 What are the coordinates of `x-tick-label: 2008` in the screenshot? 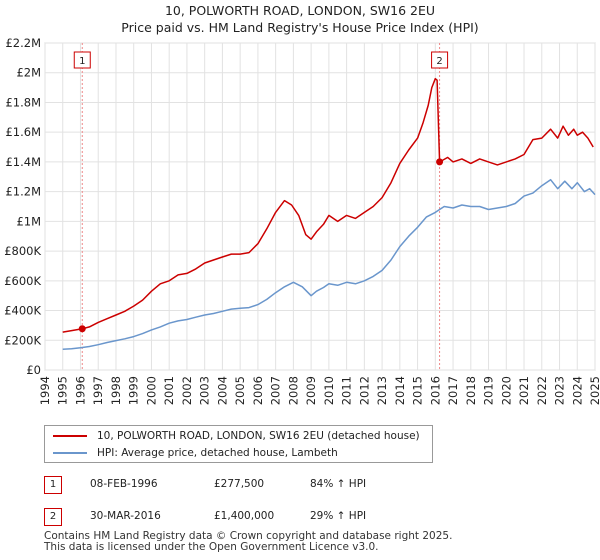 It's located at (293, 390).